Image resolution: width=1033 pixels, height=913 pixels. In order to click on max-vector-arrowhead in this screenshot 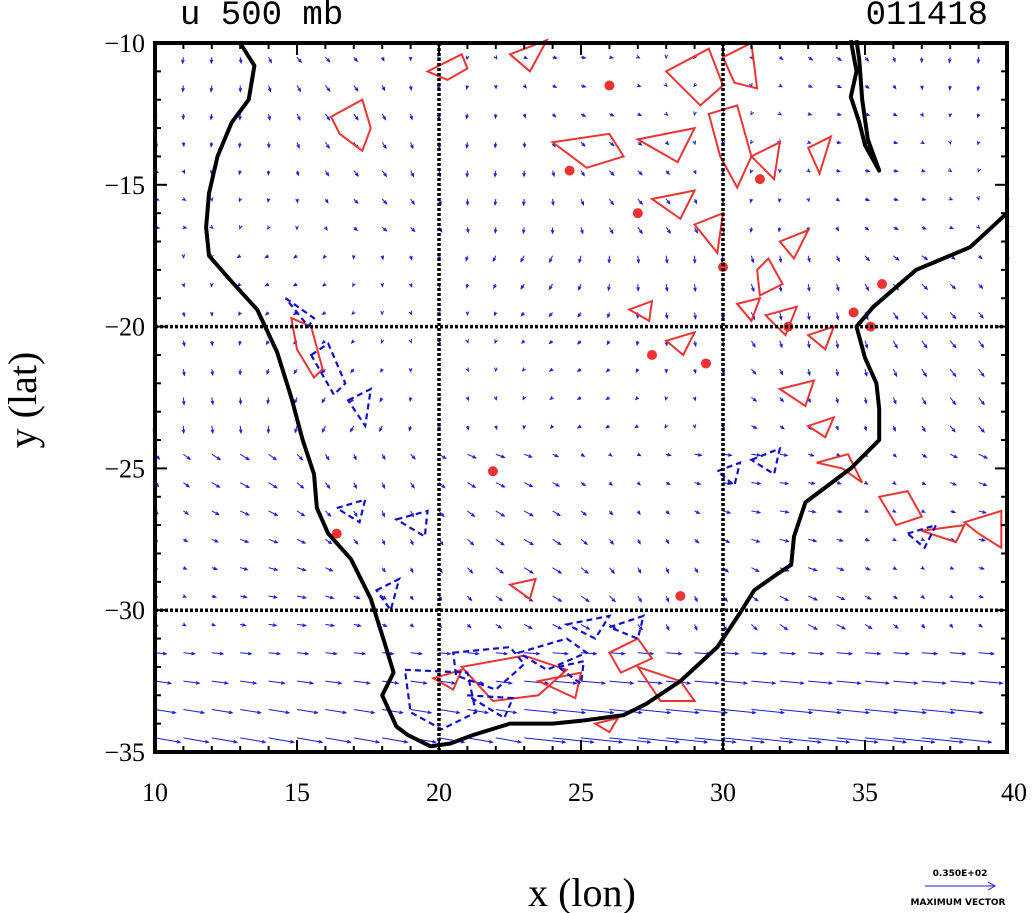, I will do `click(992, 886)`.